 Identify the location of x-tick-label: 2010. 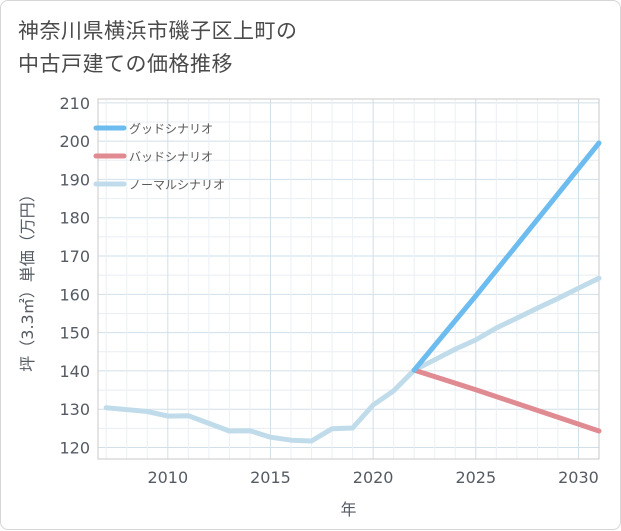
(167, 477).